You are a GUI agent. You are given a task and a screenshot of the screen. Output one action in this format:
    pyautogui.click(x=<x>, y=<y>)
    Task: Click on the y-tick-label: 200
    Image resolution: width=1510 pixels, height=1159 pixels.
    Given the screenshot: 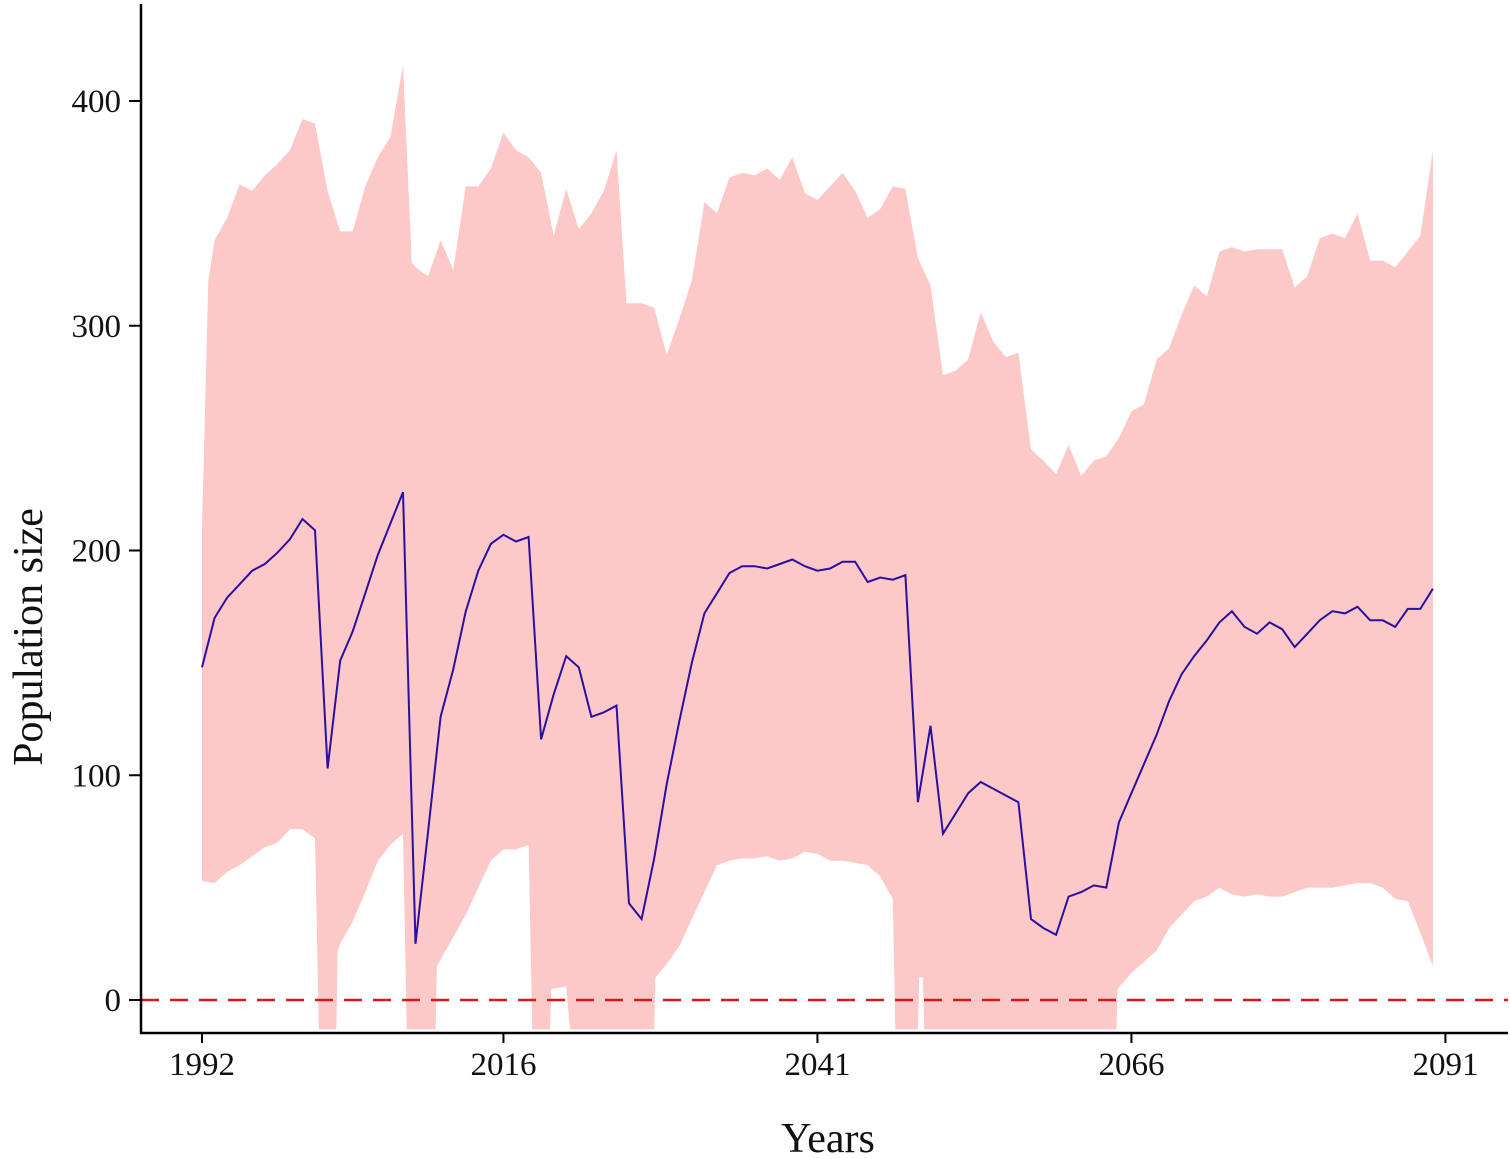 What is the action you would take?
    pyautogui.click(x=97, y=552)
    